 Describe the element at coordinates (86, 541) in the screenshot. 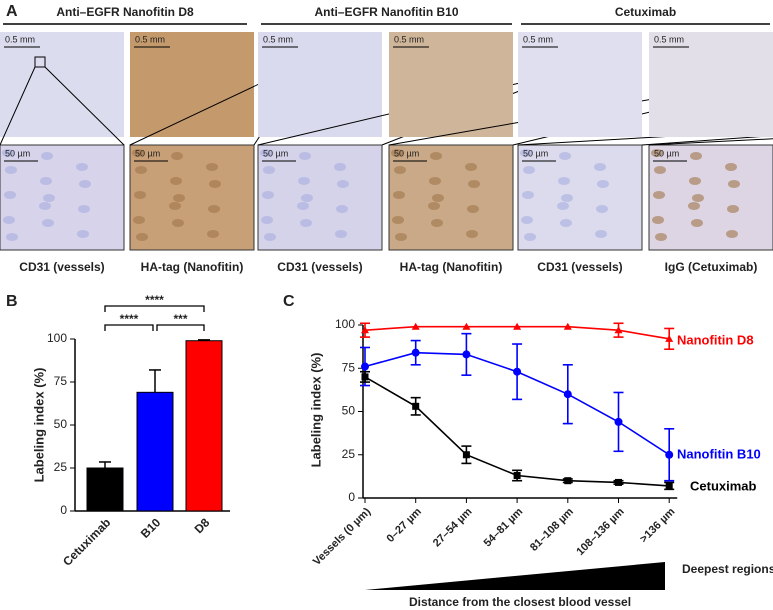

I see `x-tick-label: Cetuximab` at that location.